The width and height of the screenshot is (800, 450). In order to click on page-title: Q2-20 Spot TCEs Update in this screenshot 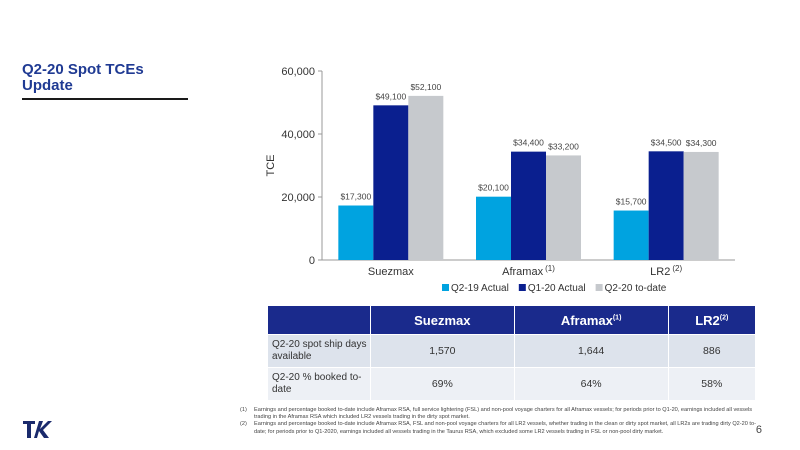, I will do `click(83, 77)`.